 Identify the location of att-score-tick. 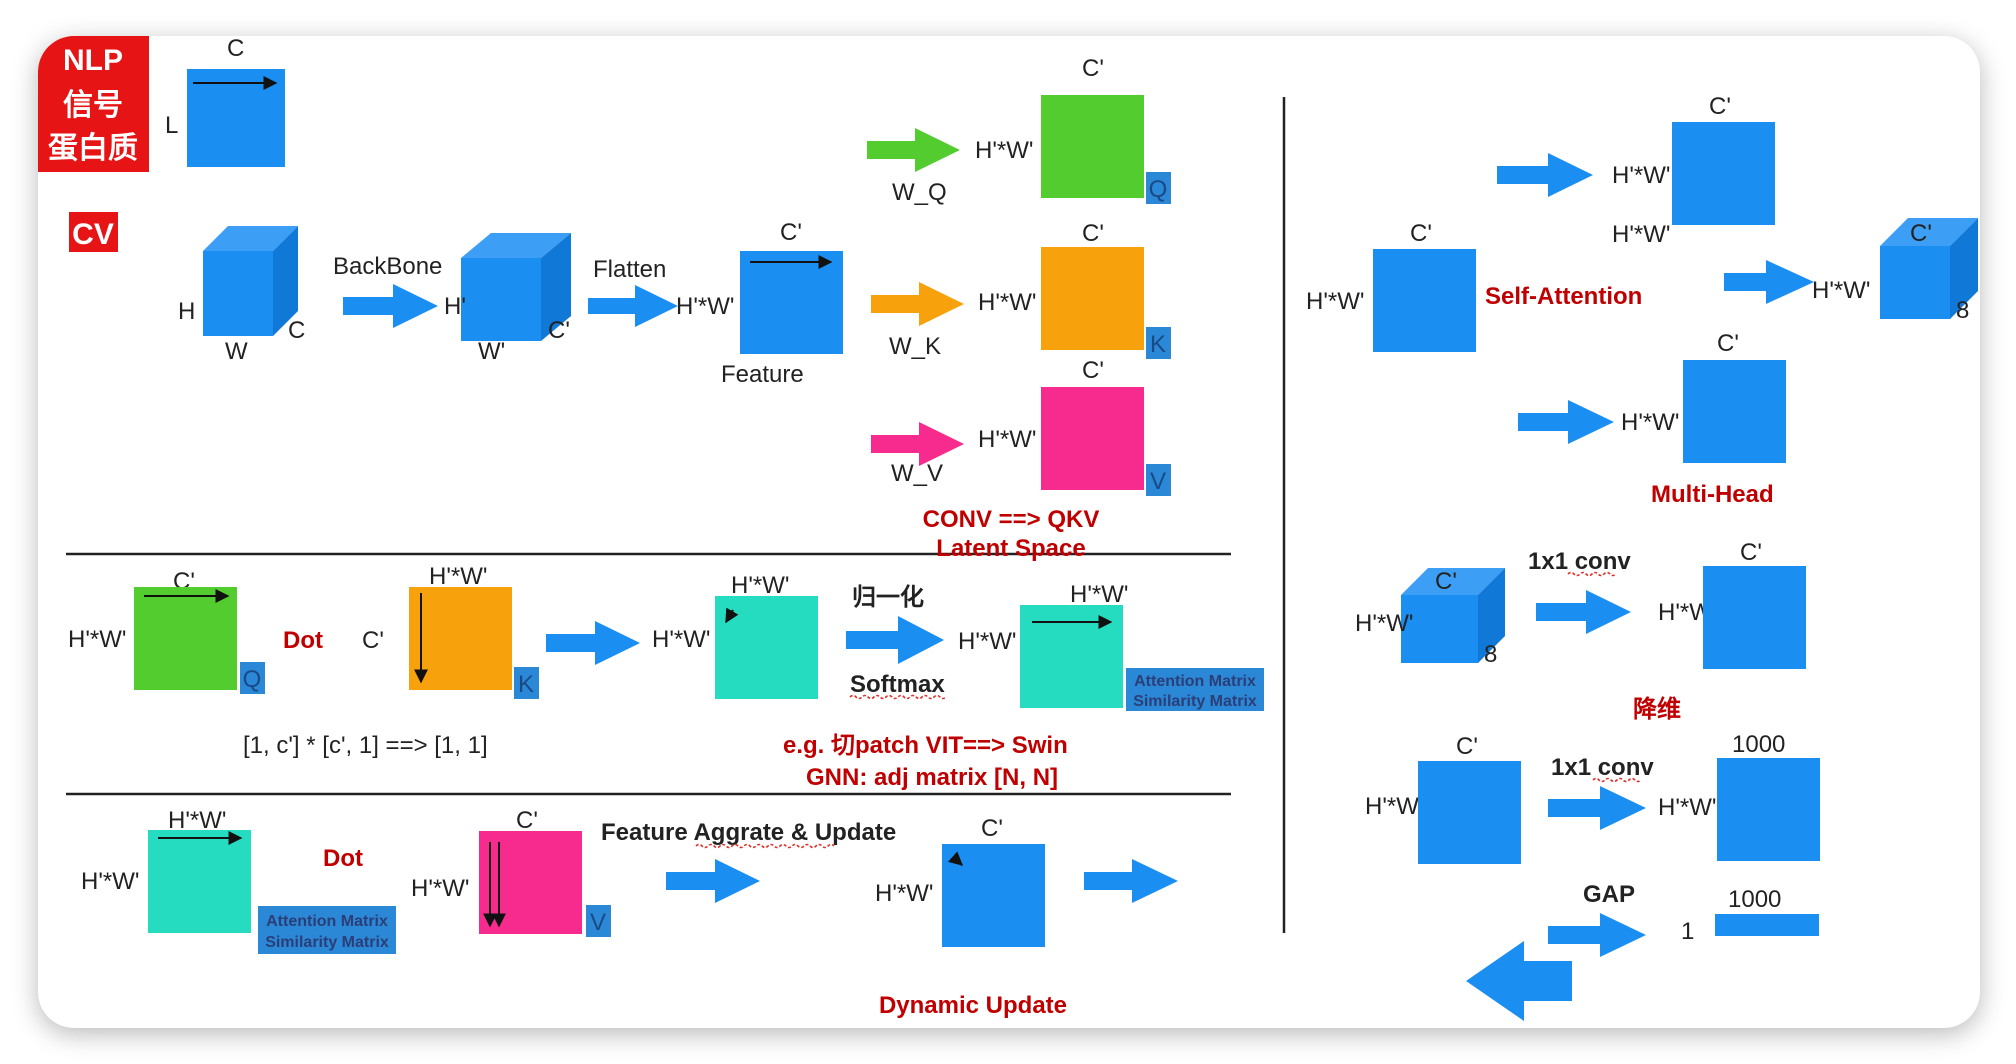
(732, 615).